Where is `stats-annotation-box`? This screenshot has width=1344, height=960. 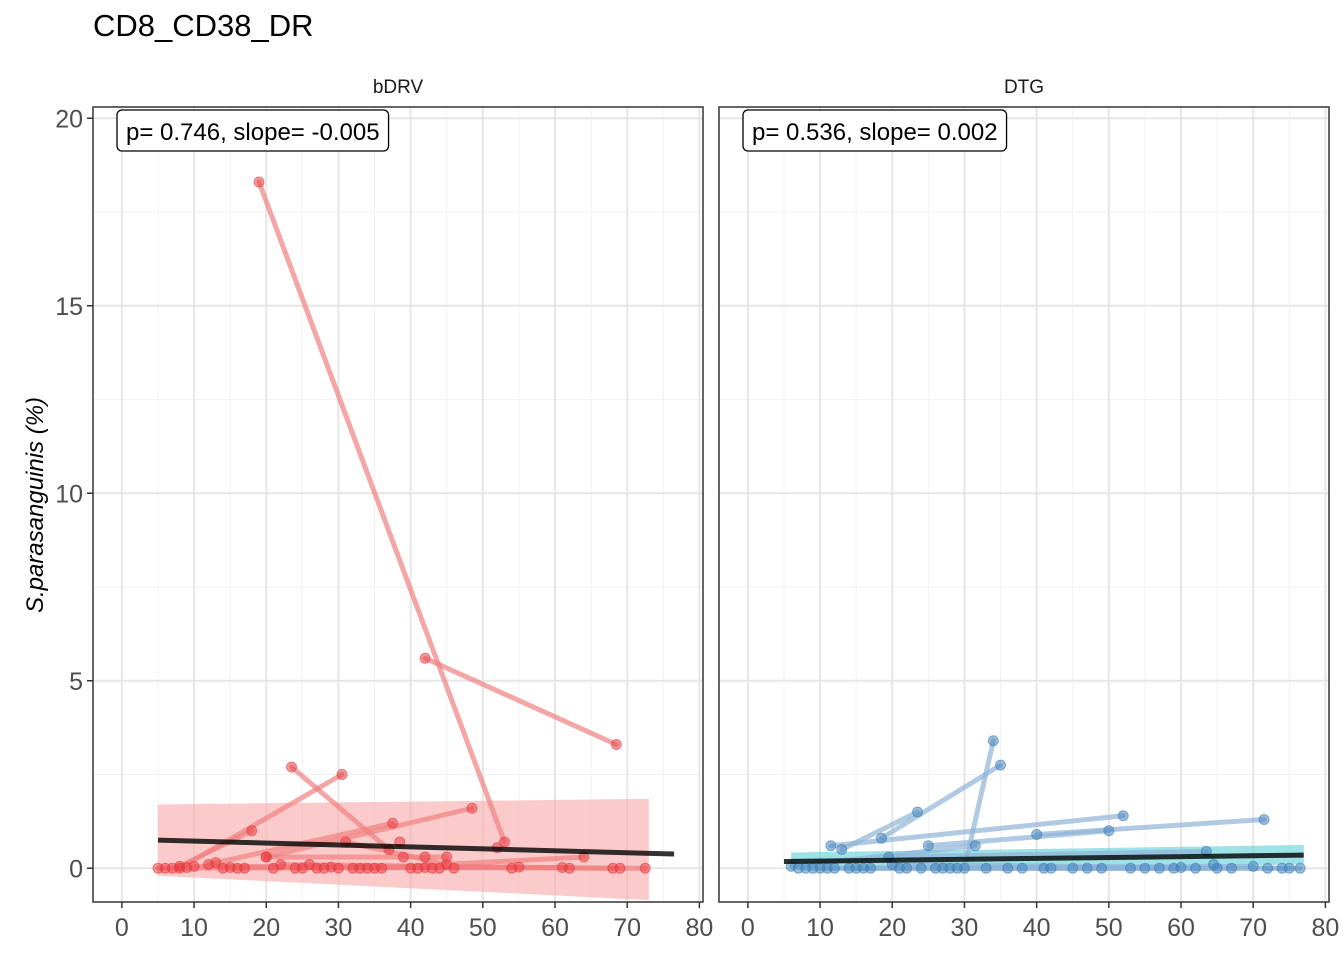 stats-annotation-box is located at coordinates (253, 130).